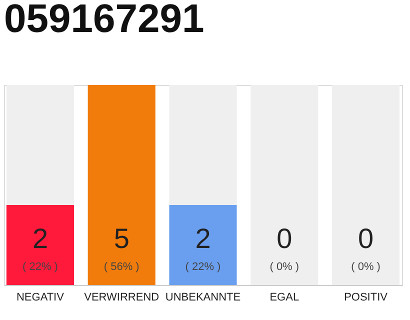  What do you see at coordinates (40, 298) in the screenshot?
I see `x-tick-label: NEGATIV` at bounding box center [40, 298].